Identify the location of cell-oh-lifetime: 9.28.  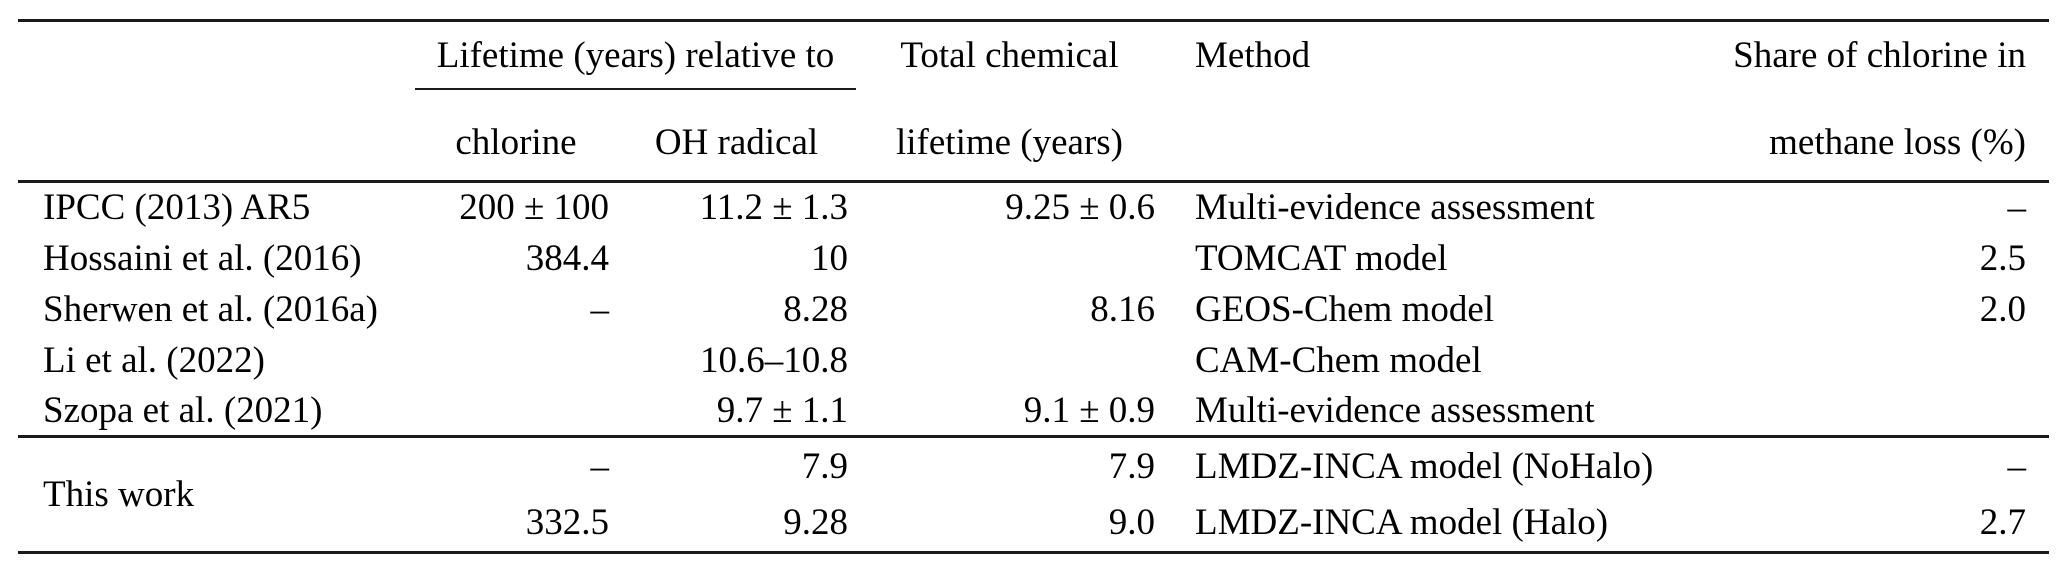
(815, 523).